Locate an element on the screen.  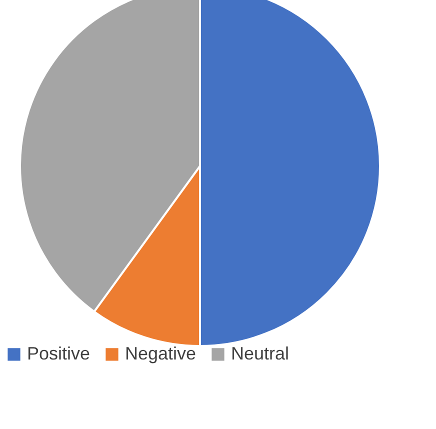
legend-label: Negative is located at coordinates (160, 353).